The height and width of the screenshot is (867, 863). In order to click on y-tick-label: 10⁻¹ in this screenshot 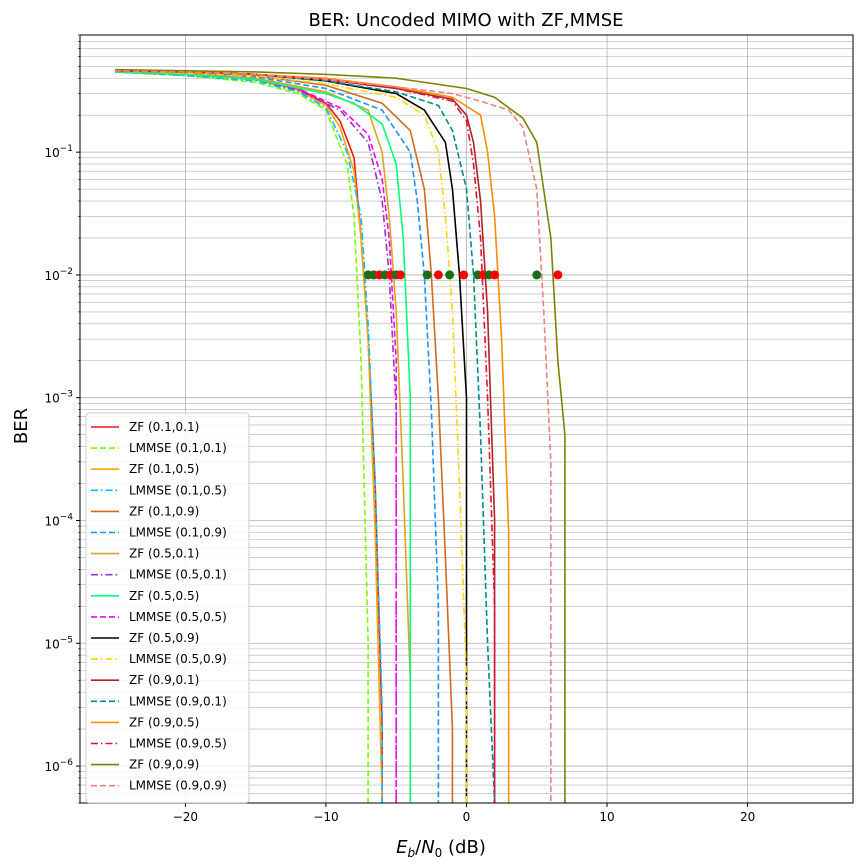, I will do `click(58, 152)`.